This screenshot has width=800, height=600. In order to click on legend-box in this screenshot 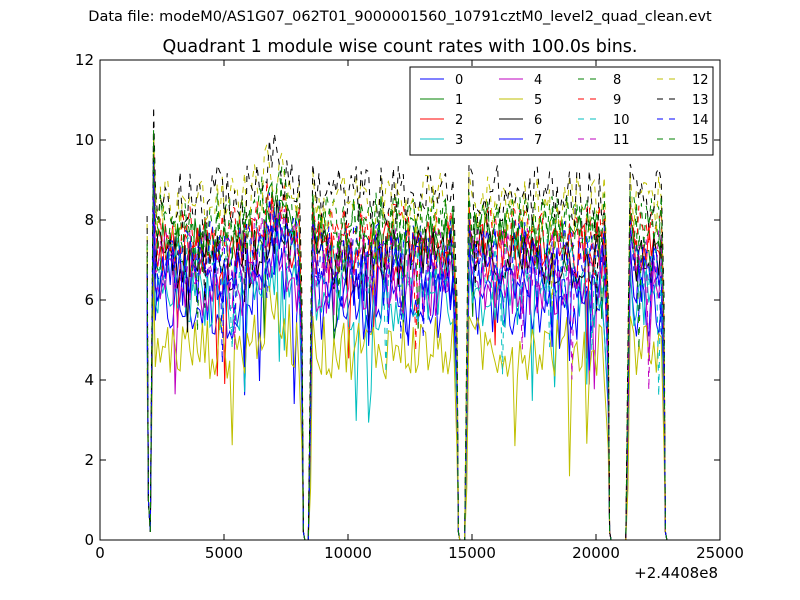, I will do `click(561, 111)`.